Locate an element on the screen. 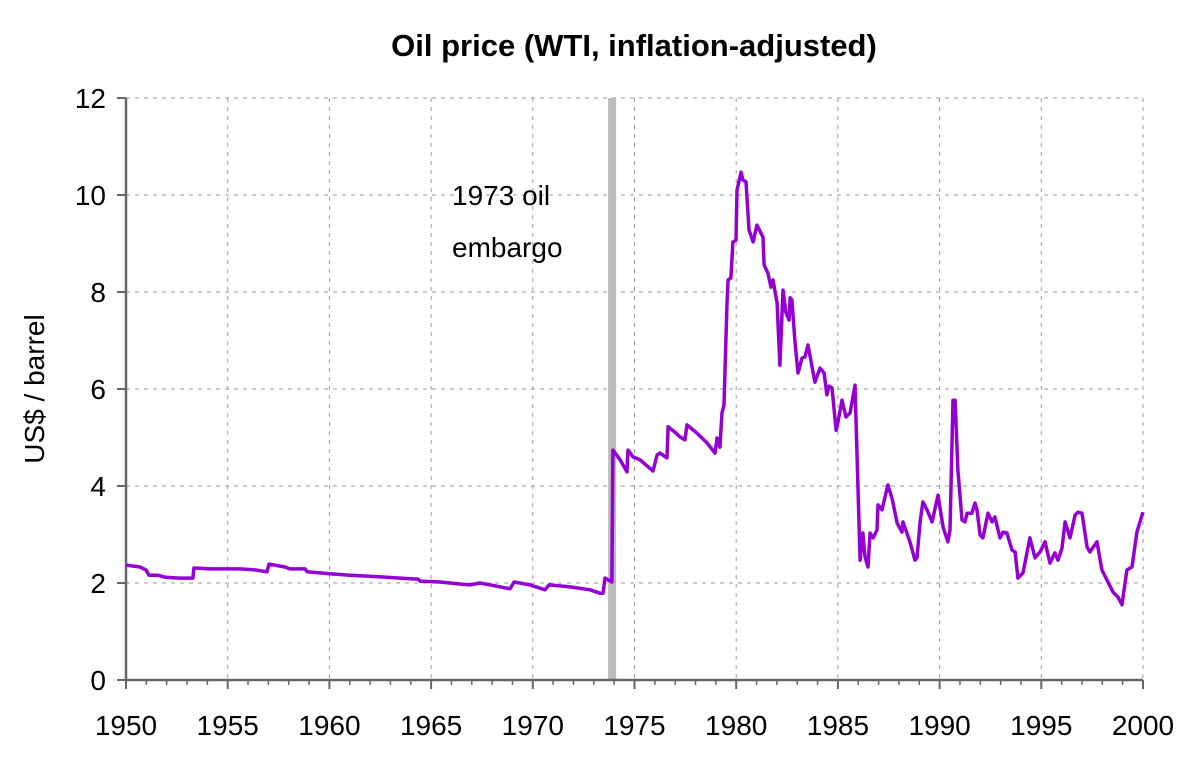 This screenshot has height=775, width=1200. x-tick-label: 1990 is located at coordinates (939, 725).